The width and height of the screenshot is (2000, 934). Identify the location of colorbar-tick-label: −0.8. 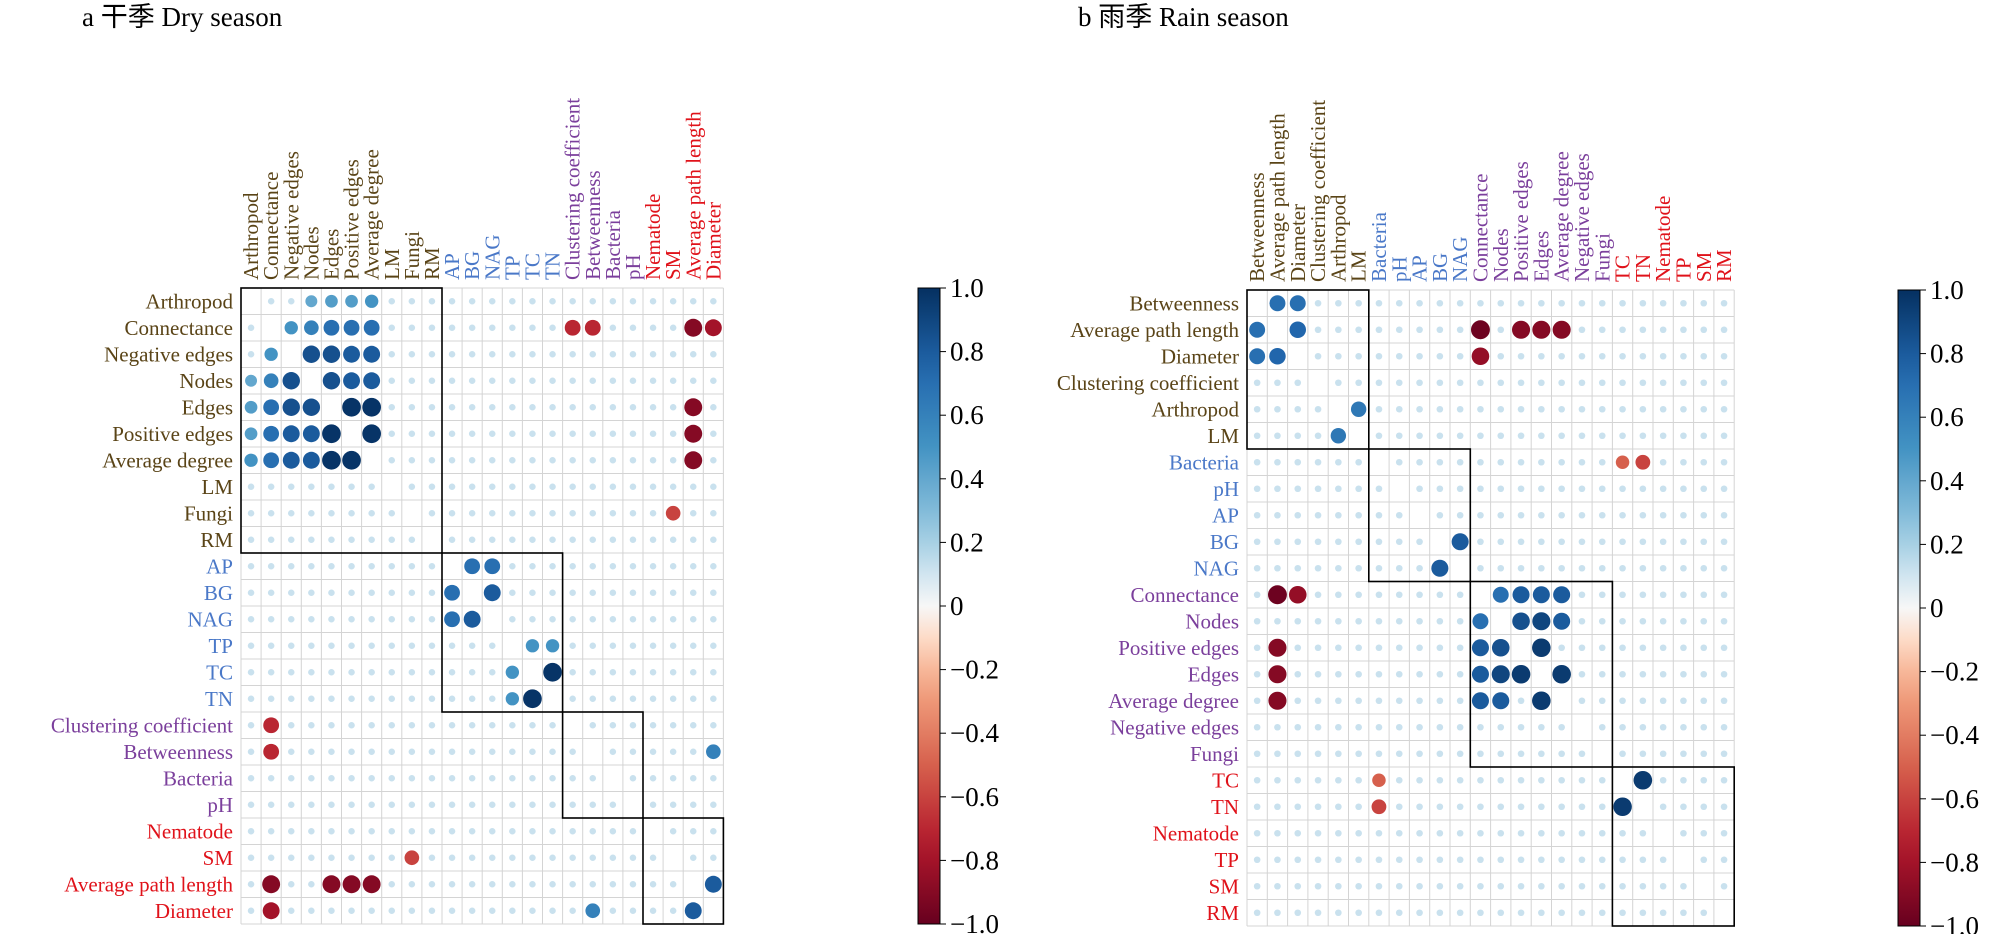
(974, 860).